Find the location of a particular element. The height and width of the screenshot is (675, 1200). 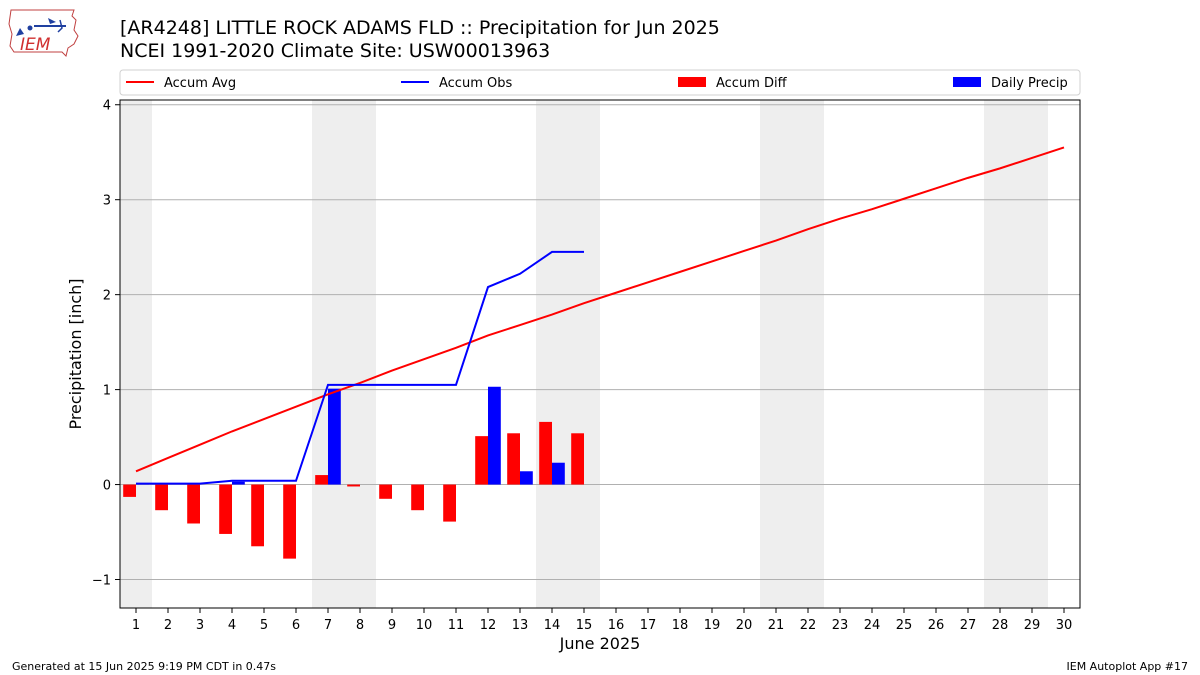

x-tick-label: 4 is located at coordinates (232, 625).